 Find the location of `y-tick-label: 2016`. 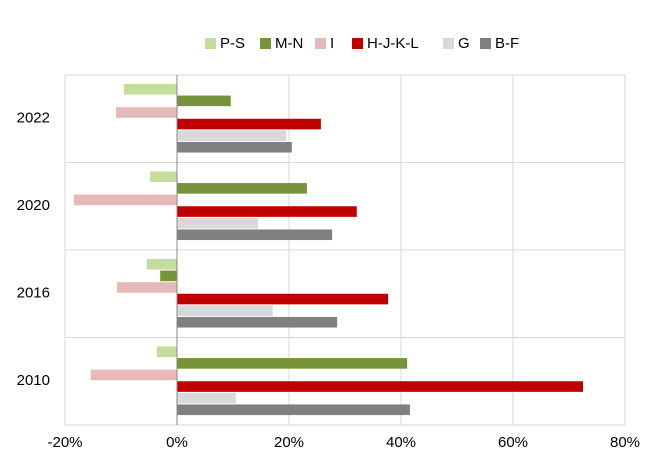

y-tick-label: 2016 is located at coordinates (33, 293).